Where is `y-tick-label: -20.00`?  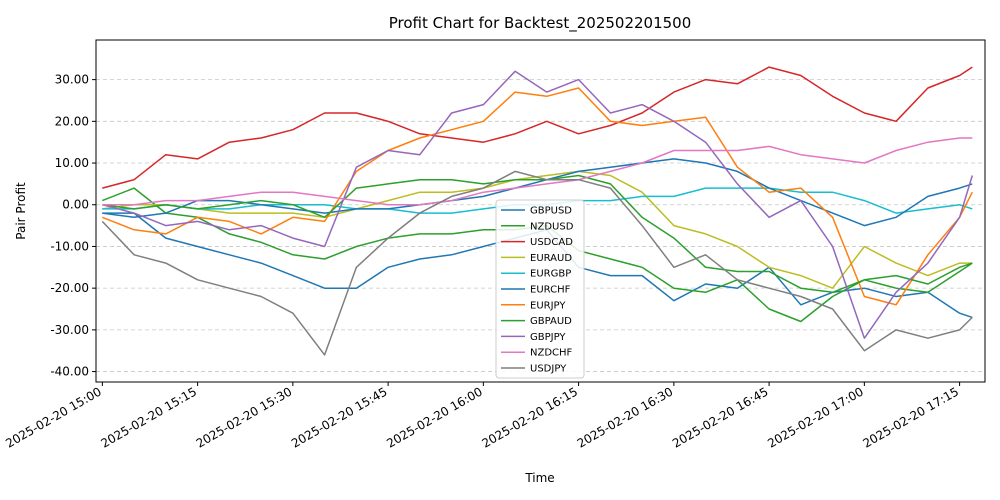 y-tick-label: -20.00 is located at coordinates (69, 288).